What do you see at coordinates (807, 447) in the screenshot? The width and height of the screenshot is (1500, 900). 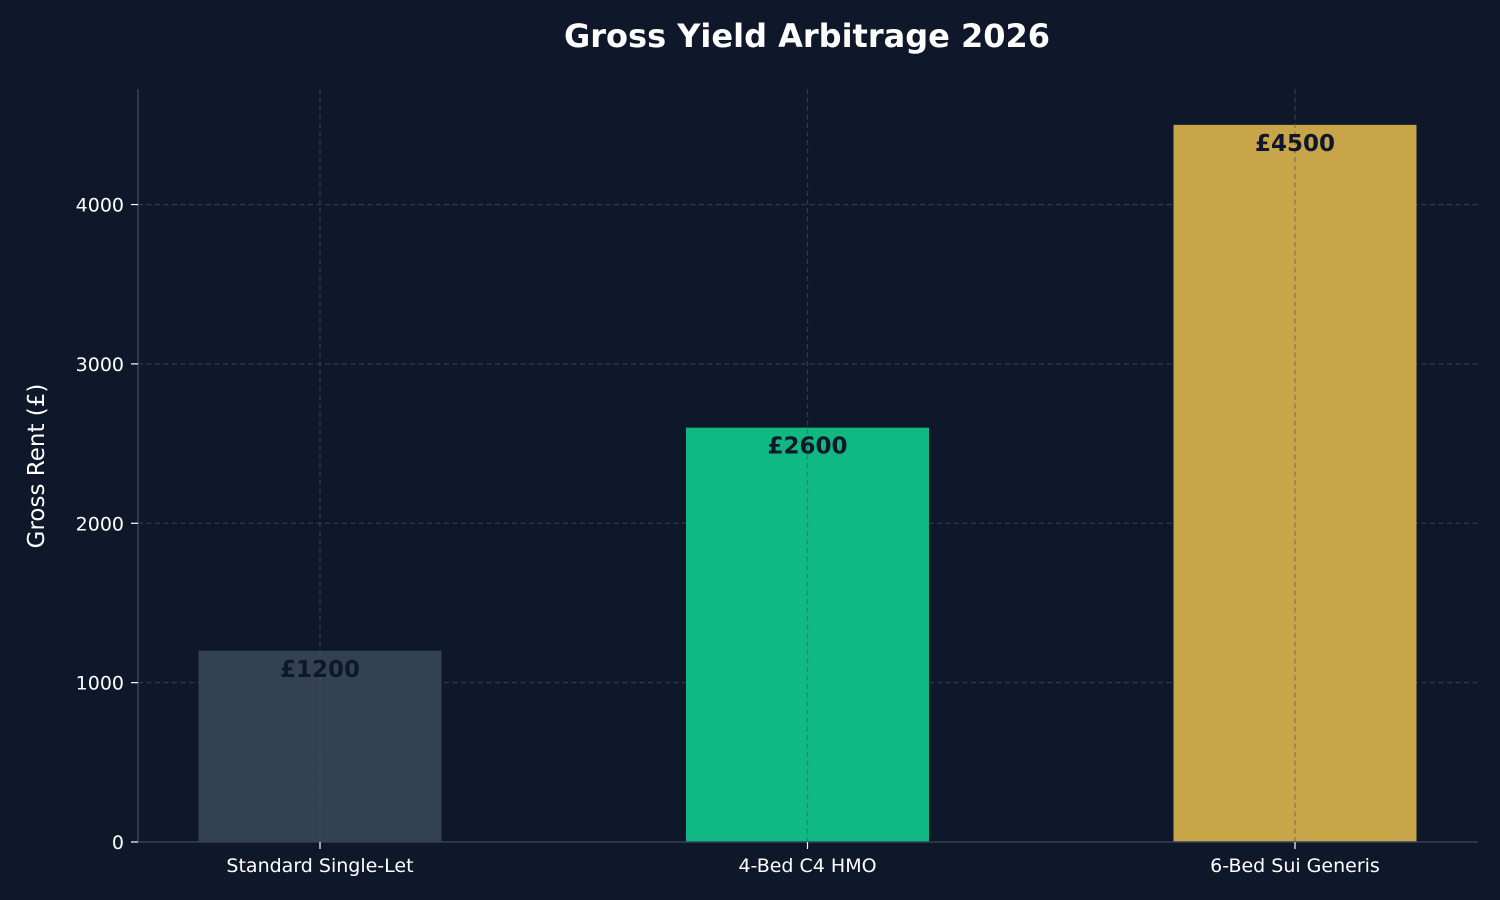 I see `data-label: £2600` at bounding box center [807, 447].